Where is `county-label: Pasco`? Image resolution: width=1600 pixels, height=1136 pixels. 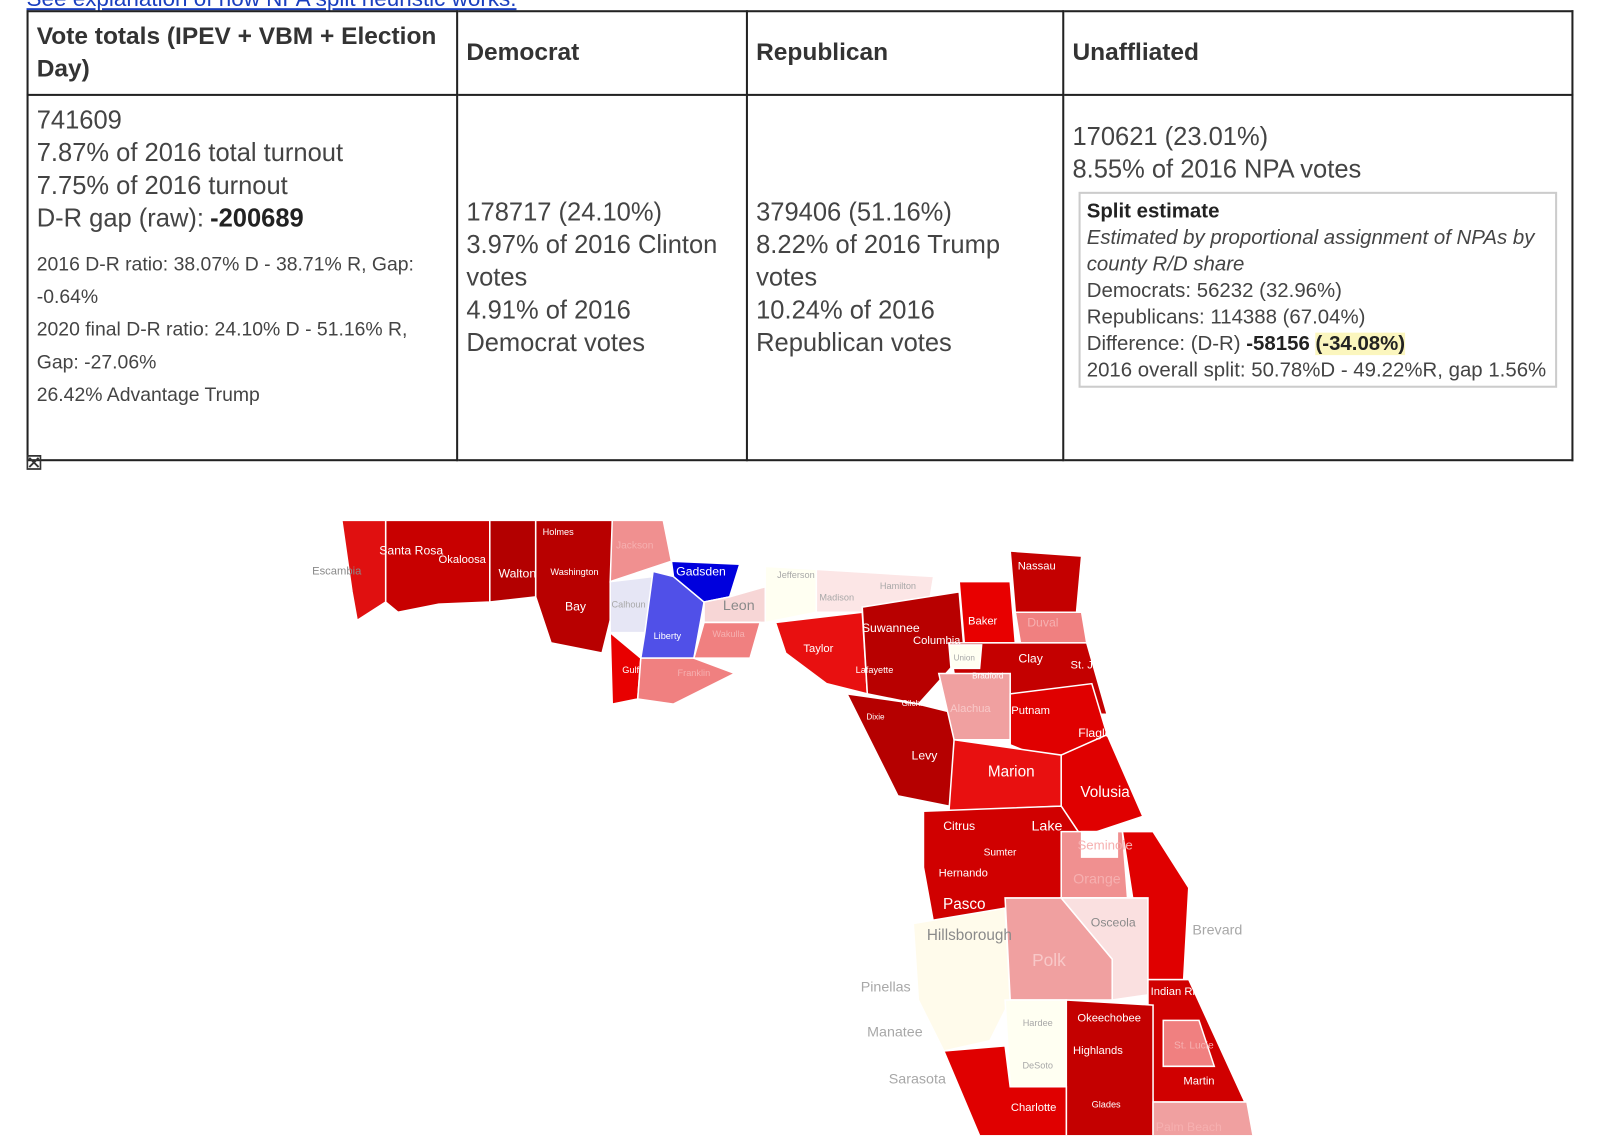
county-label: Pasco is located at coordinates (964, 904).